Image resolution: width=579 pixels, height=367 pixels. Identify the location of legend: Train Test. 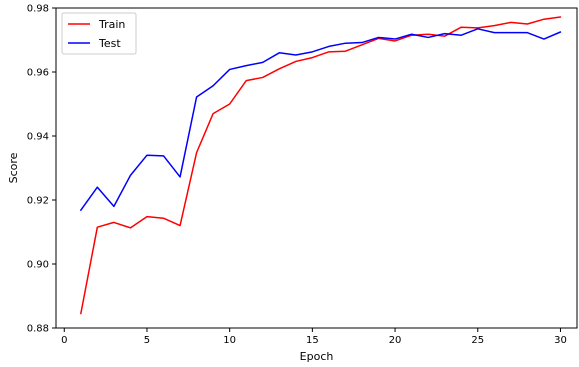
(99, 33).